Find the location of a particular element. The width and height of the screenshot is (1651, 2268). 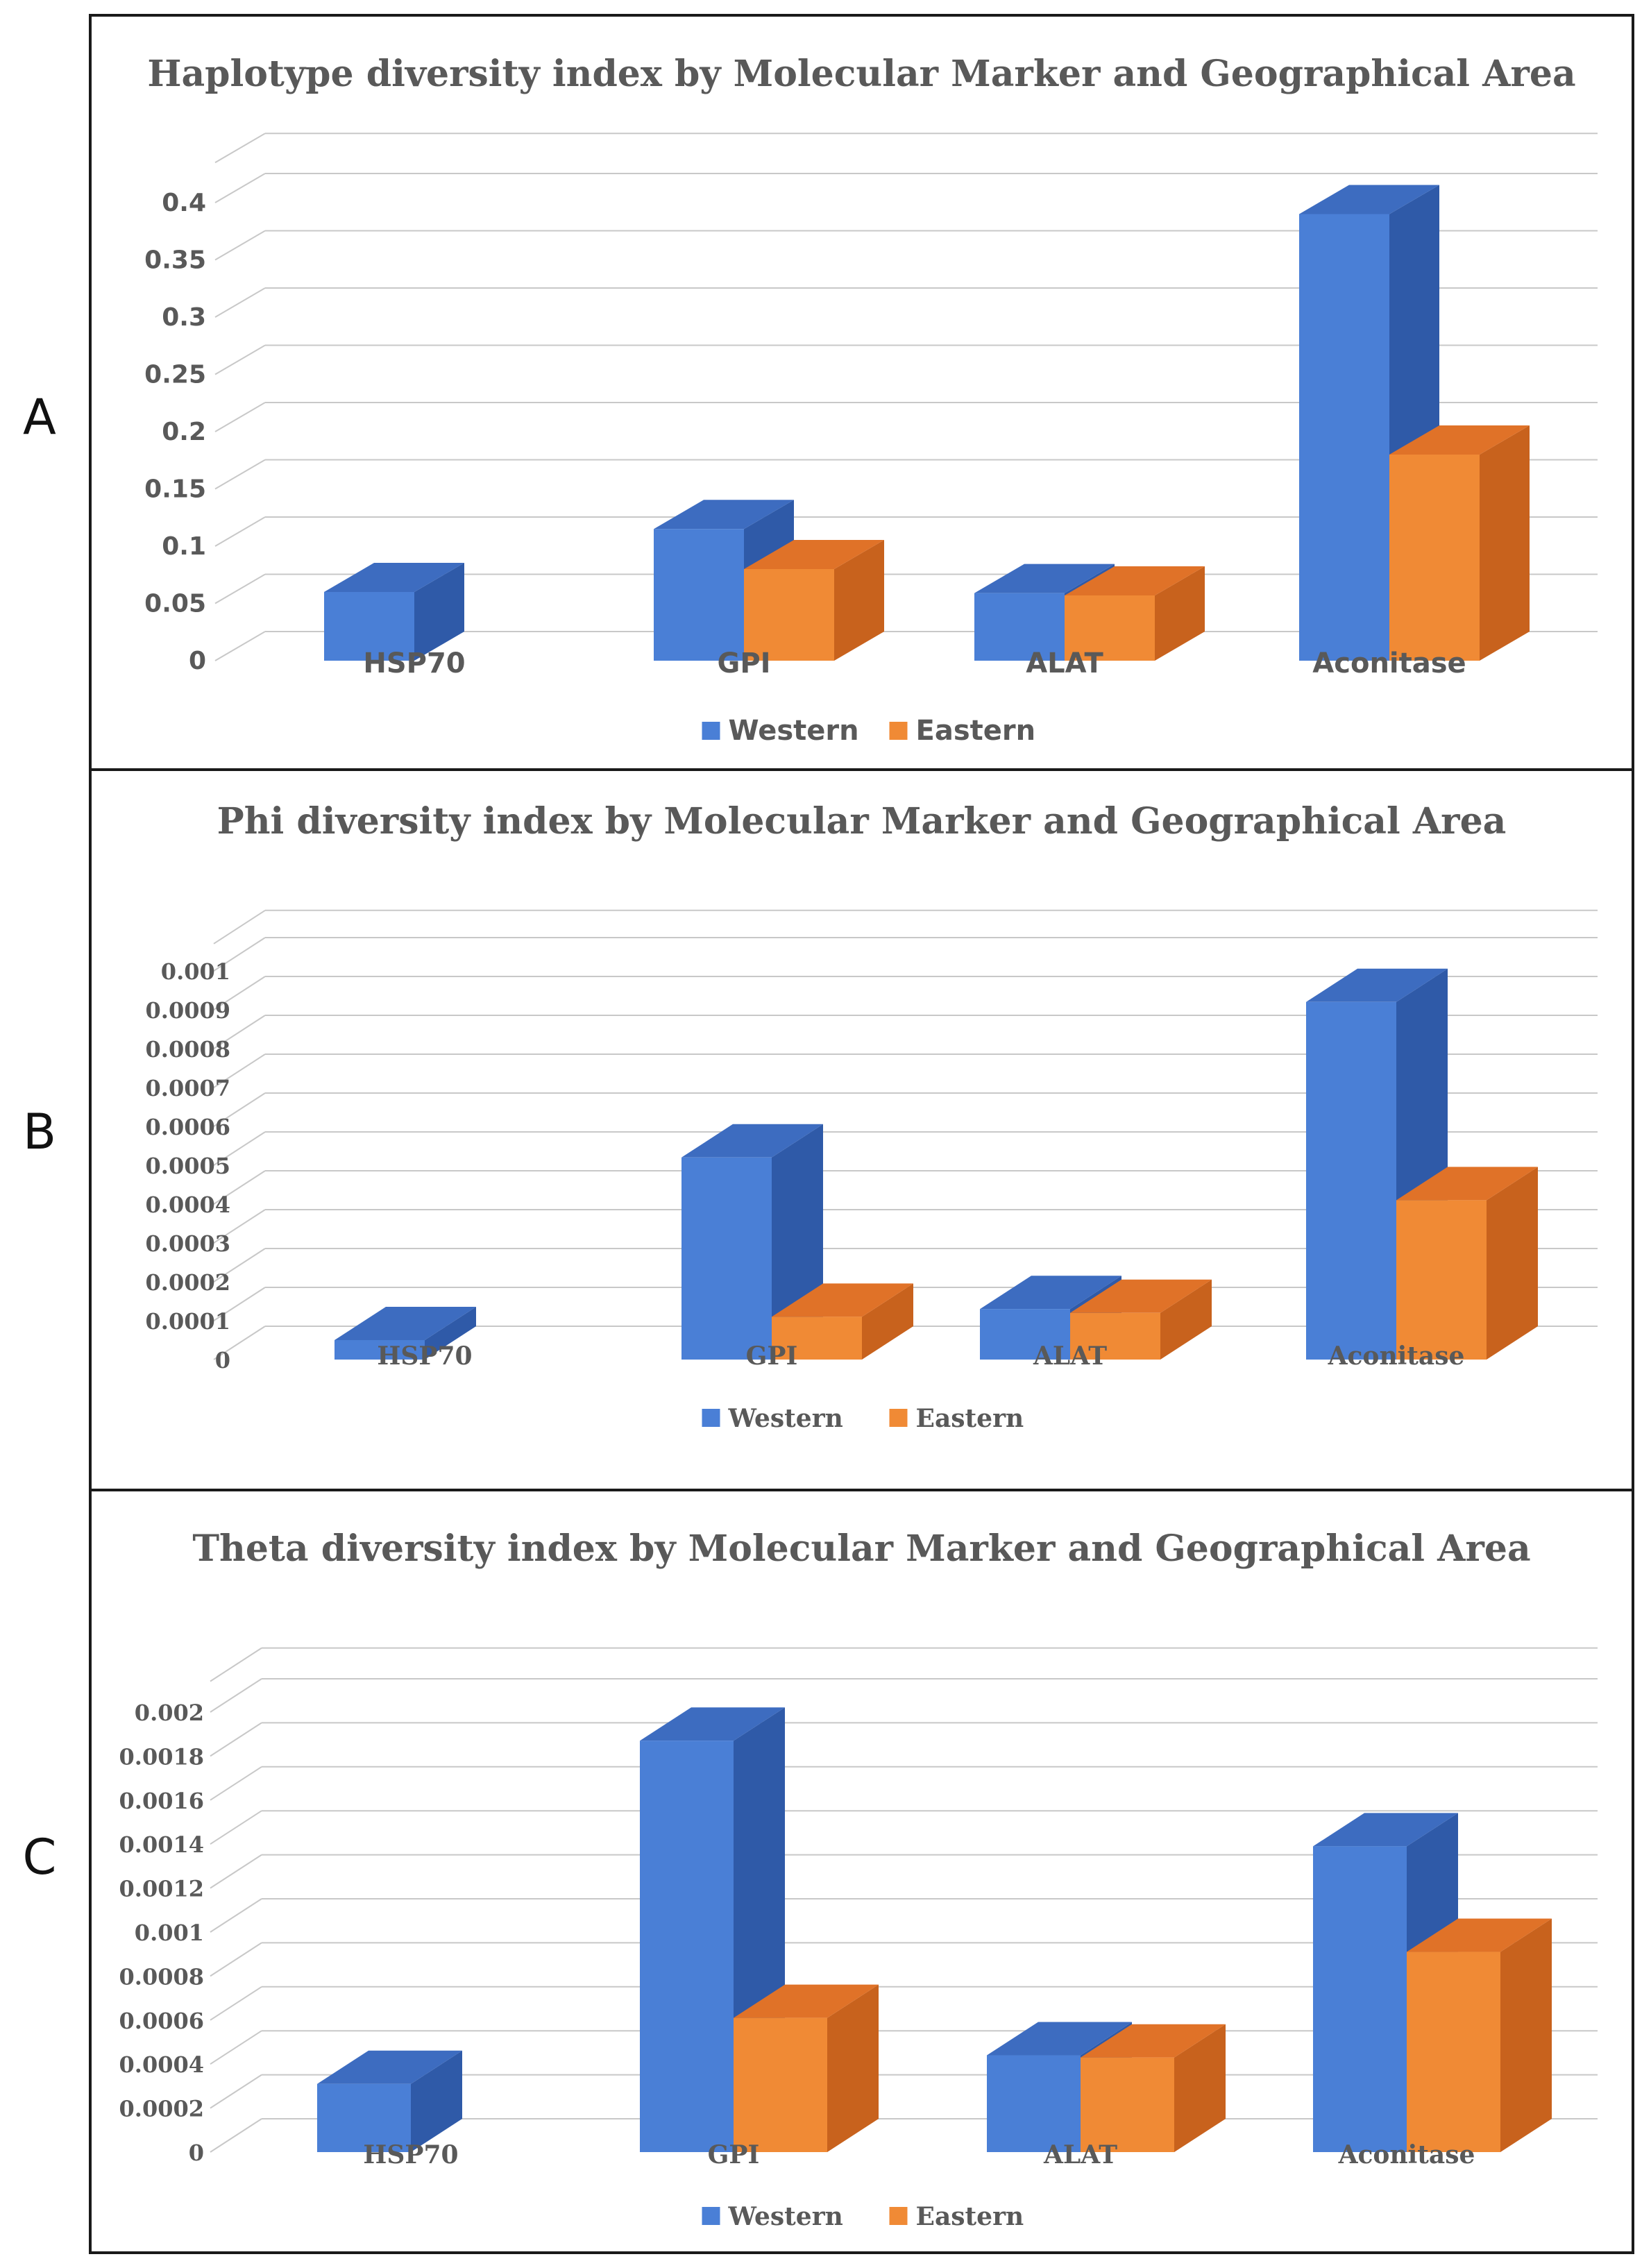

legend-swatch-western is located at coordinates (711, 731).